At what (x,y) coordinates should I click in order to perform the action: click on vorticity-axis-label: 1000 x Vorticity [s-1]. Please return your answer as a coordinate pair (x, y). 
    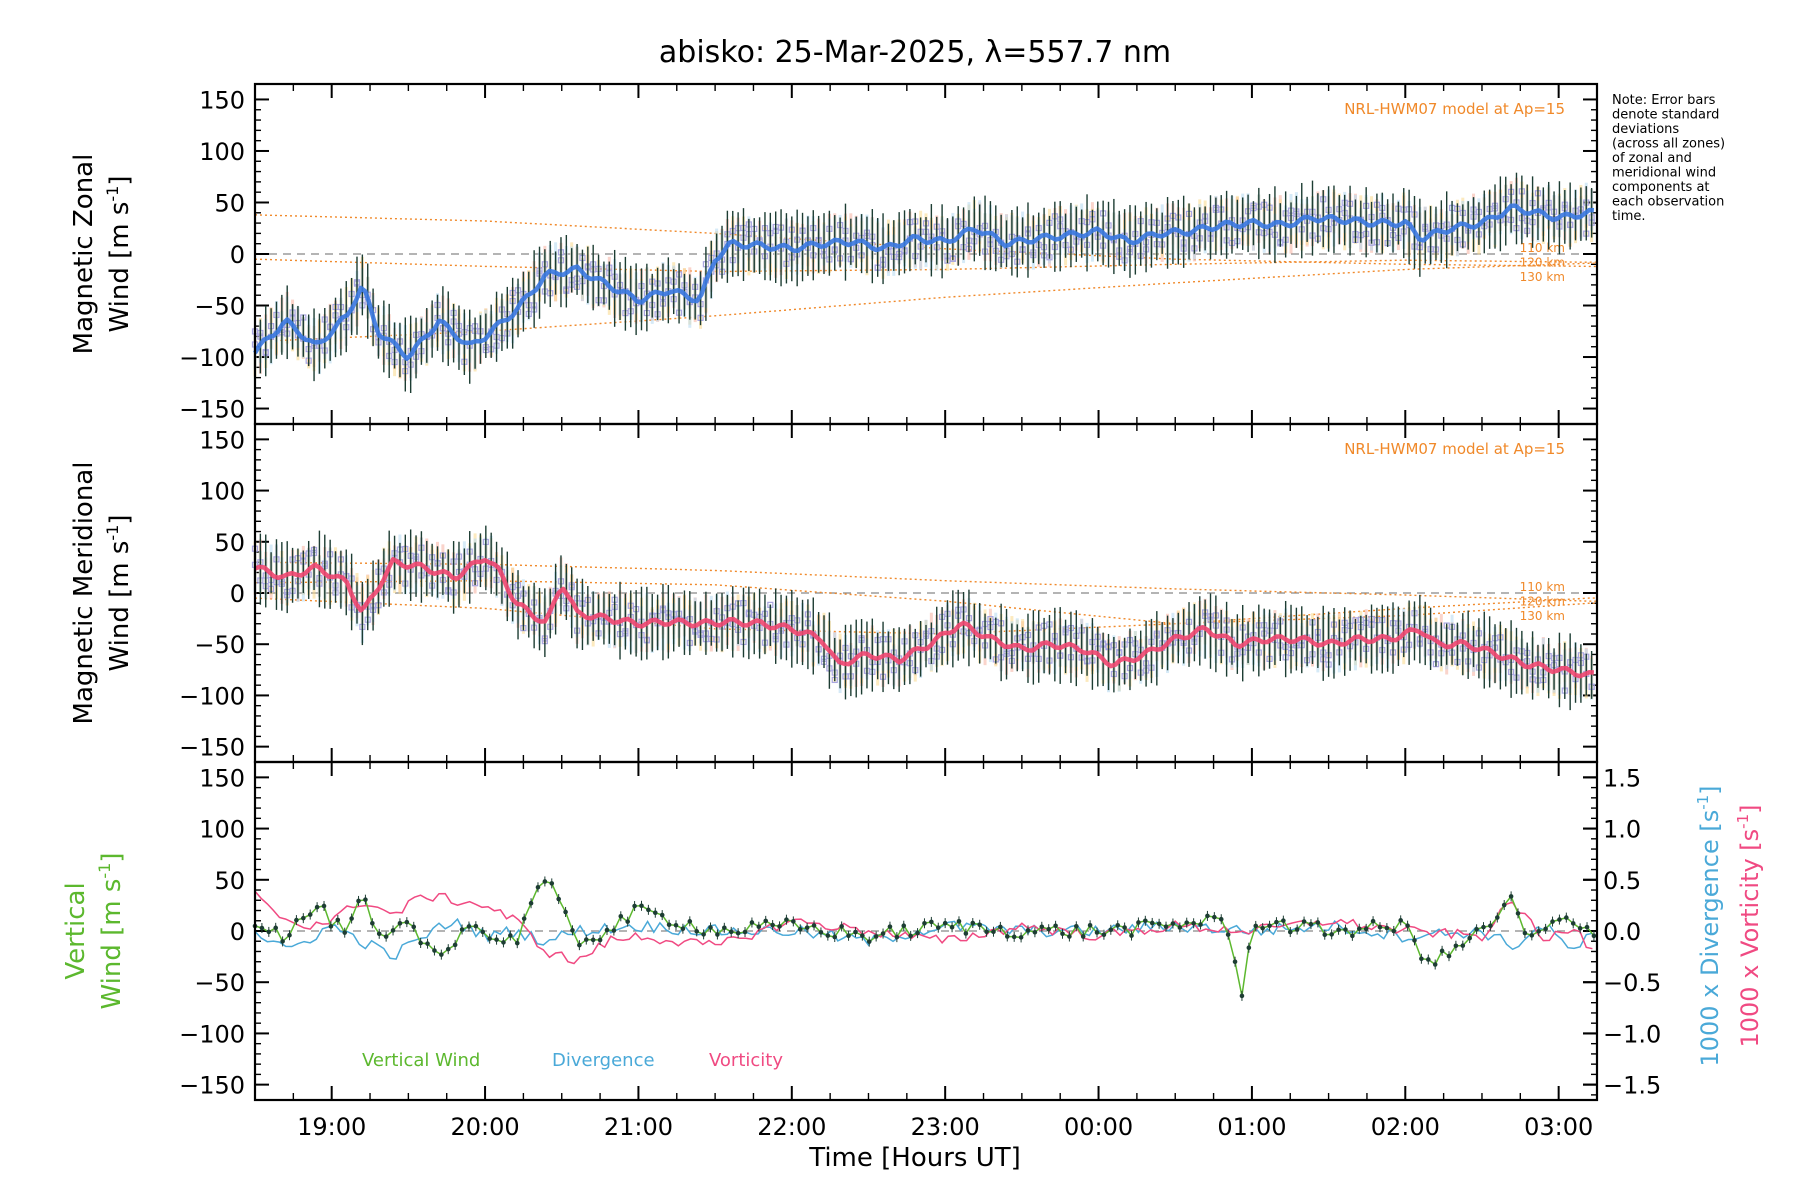
    Looking at the image, I should click on (1749, 925).